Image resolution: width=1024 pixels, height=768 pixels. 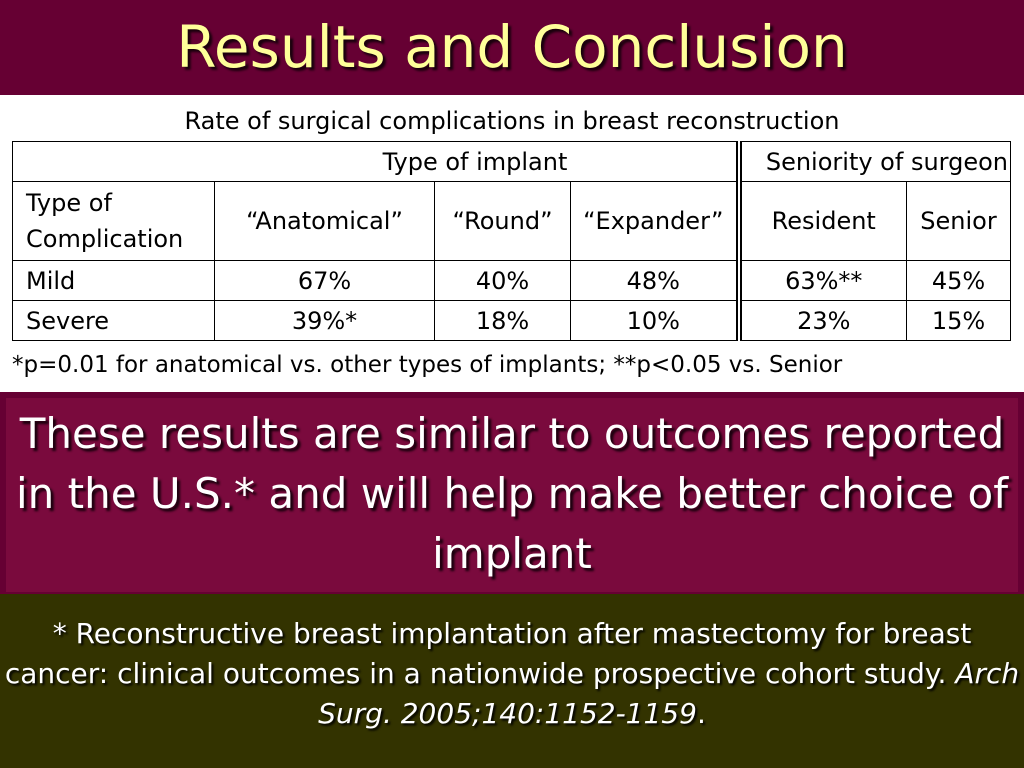 I want to click on slide-title: Results and Conclusion, so click(x=512, y=47).